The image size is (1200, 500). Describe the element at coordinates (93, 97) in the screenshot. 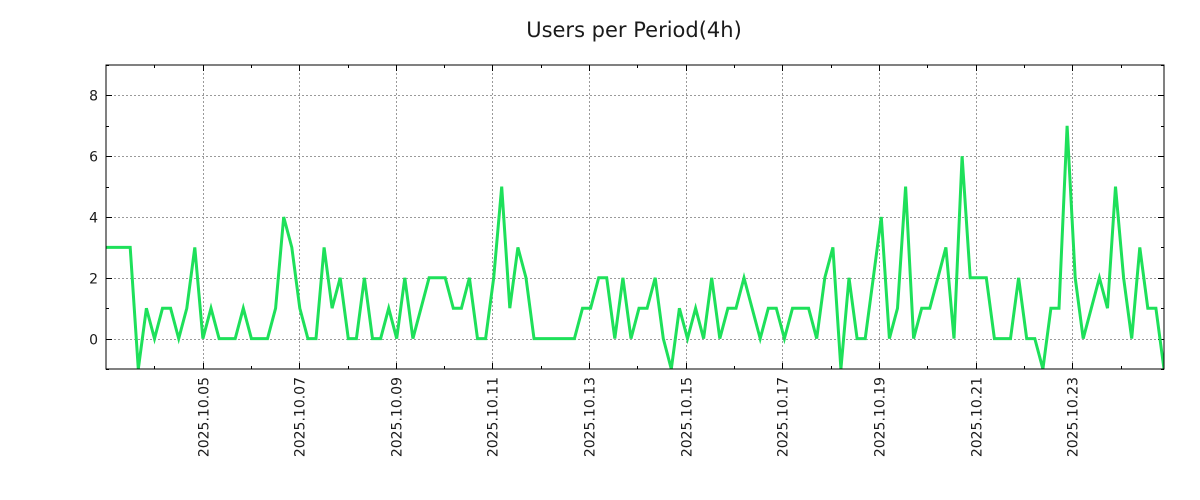

I see `y-tick-label: 8` at that location.